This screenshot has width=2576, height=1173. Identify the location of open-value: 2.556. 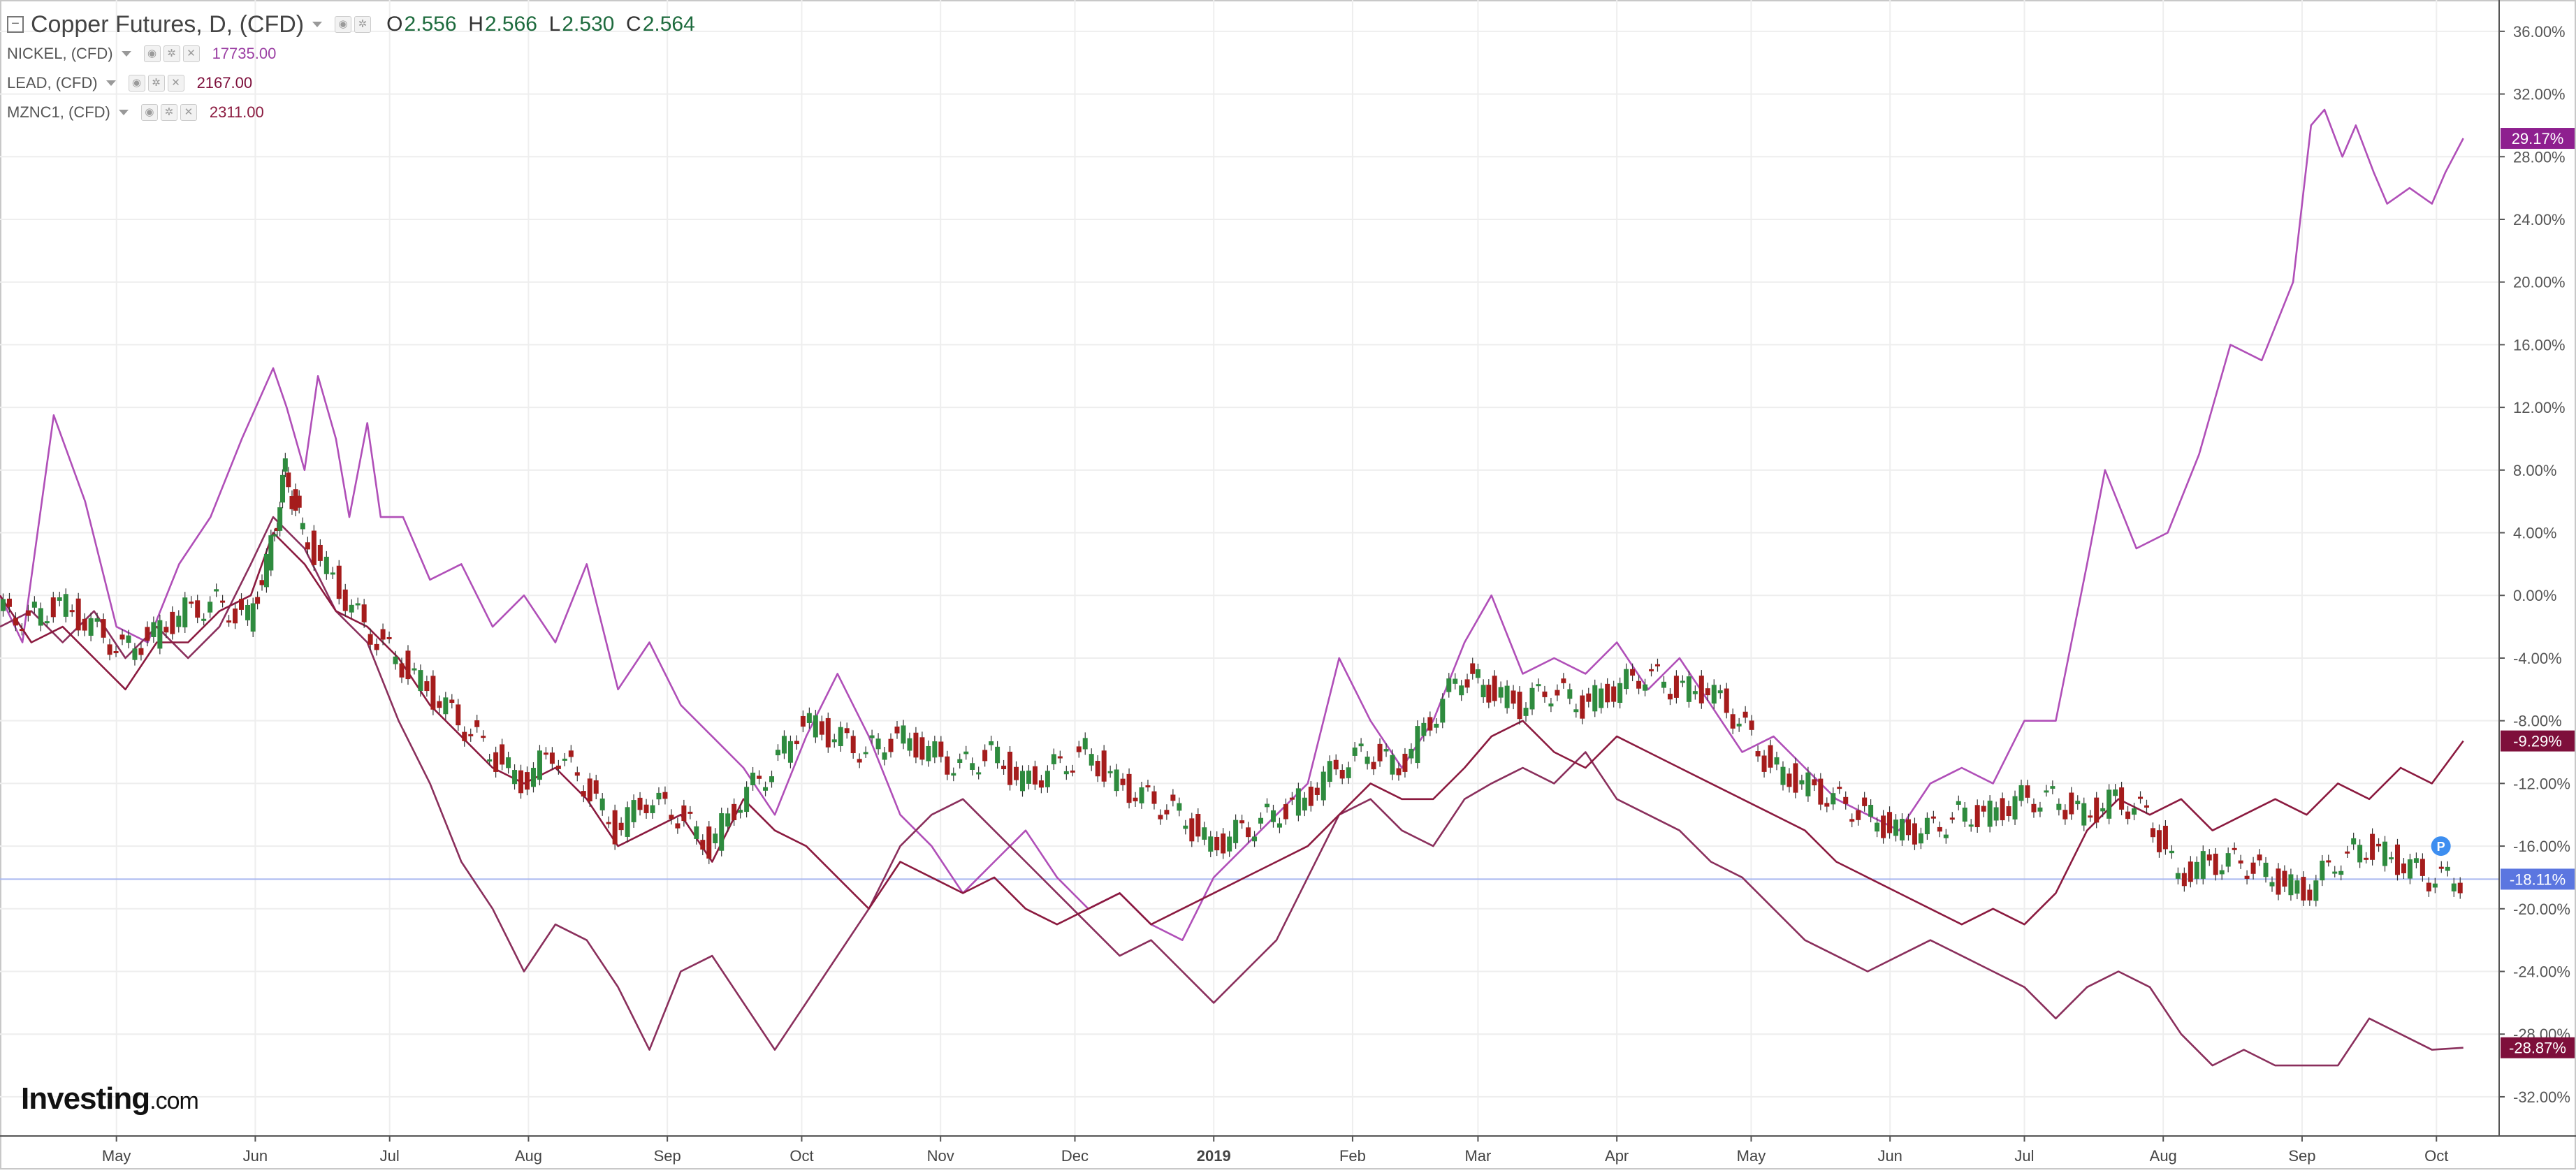
(430, 24).